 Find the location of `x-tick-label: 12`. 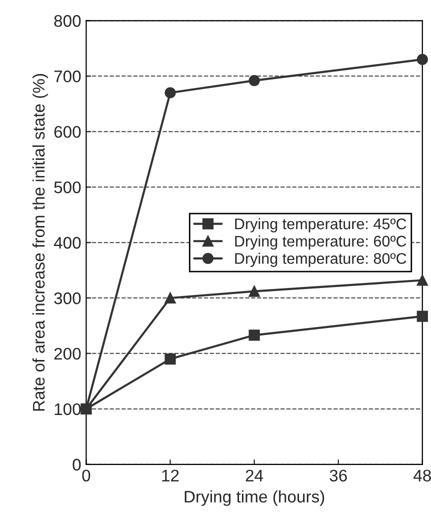

x-tick-label: 12 is located at coordinates (170, 476).